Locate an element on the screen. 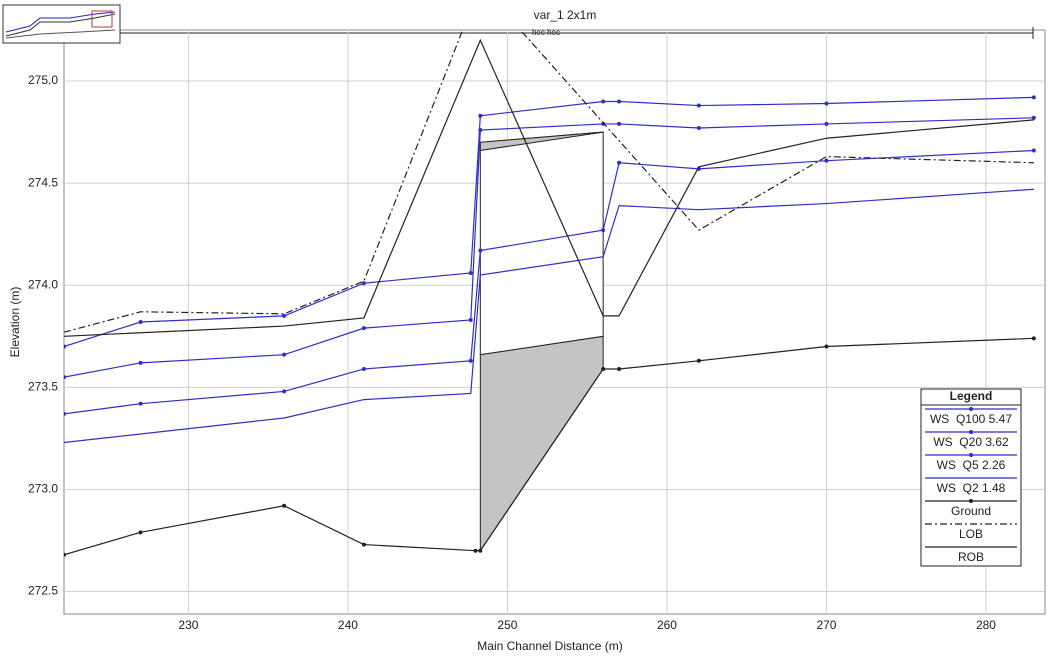 The height and width of the screenshot is (661, 1060). y-tick-label: 274.0 is located at coordinates (43, 284).